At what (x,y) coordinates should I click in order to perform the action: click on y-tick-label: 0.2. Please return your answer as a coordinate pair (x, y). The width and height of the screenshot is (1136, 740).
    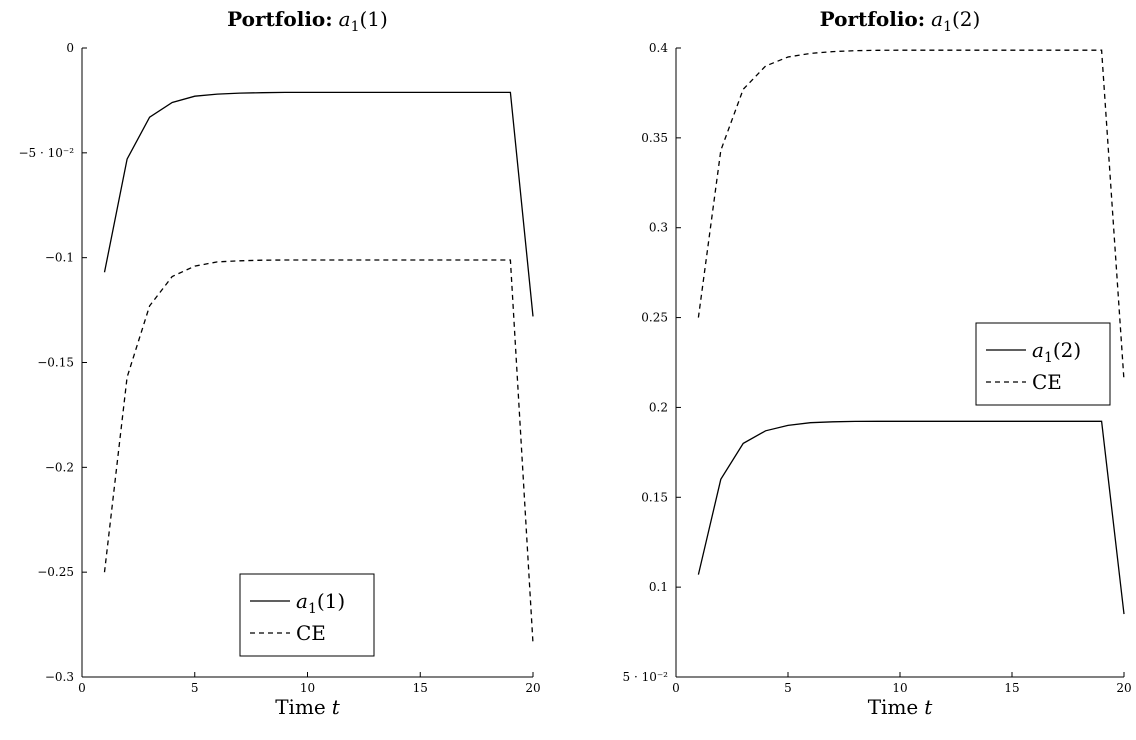
    Looking at the image, I should click on (658, 407).